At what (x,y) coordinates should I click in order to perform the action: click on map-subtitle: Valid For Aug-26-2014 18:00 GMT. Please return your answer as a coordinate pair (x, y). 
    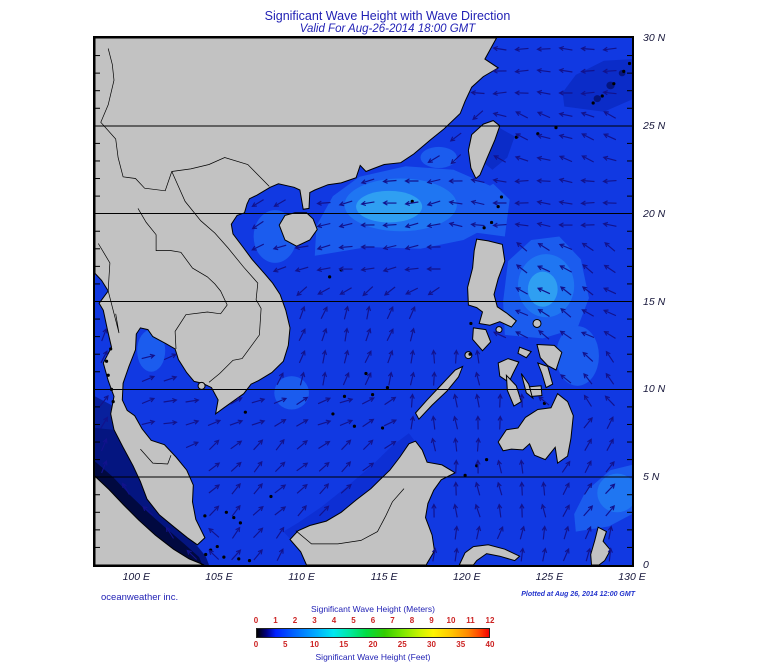
    Looking at the image, I should click on (387, 29).